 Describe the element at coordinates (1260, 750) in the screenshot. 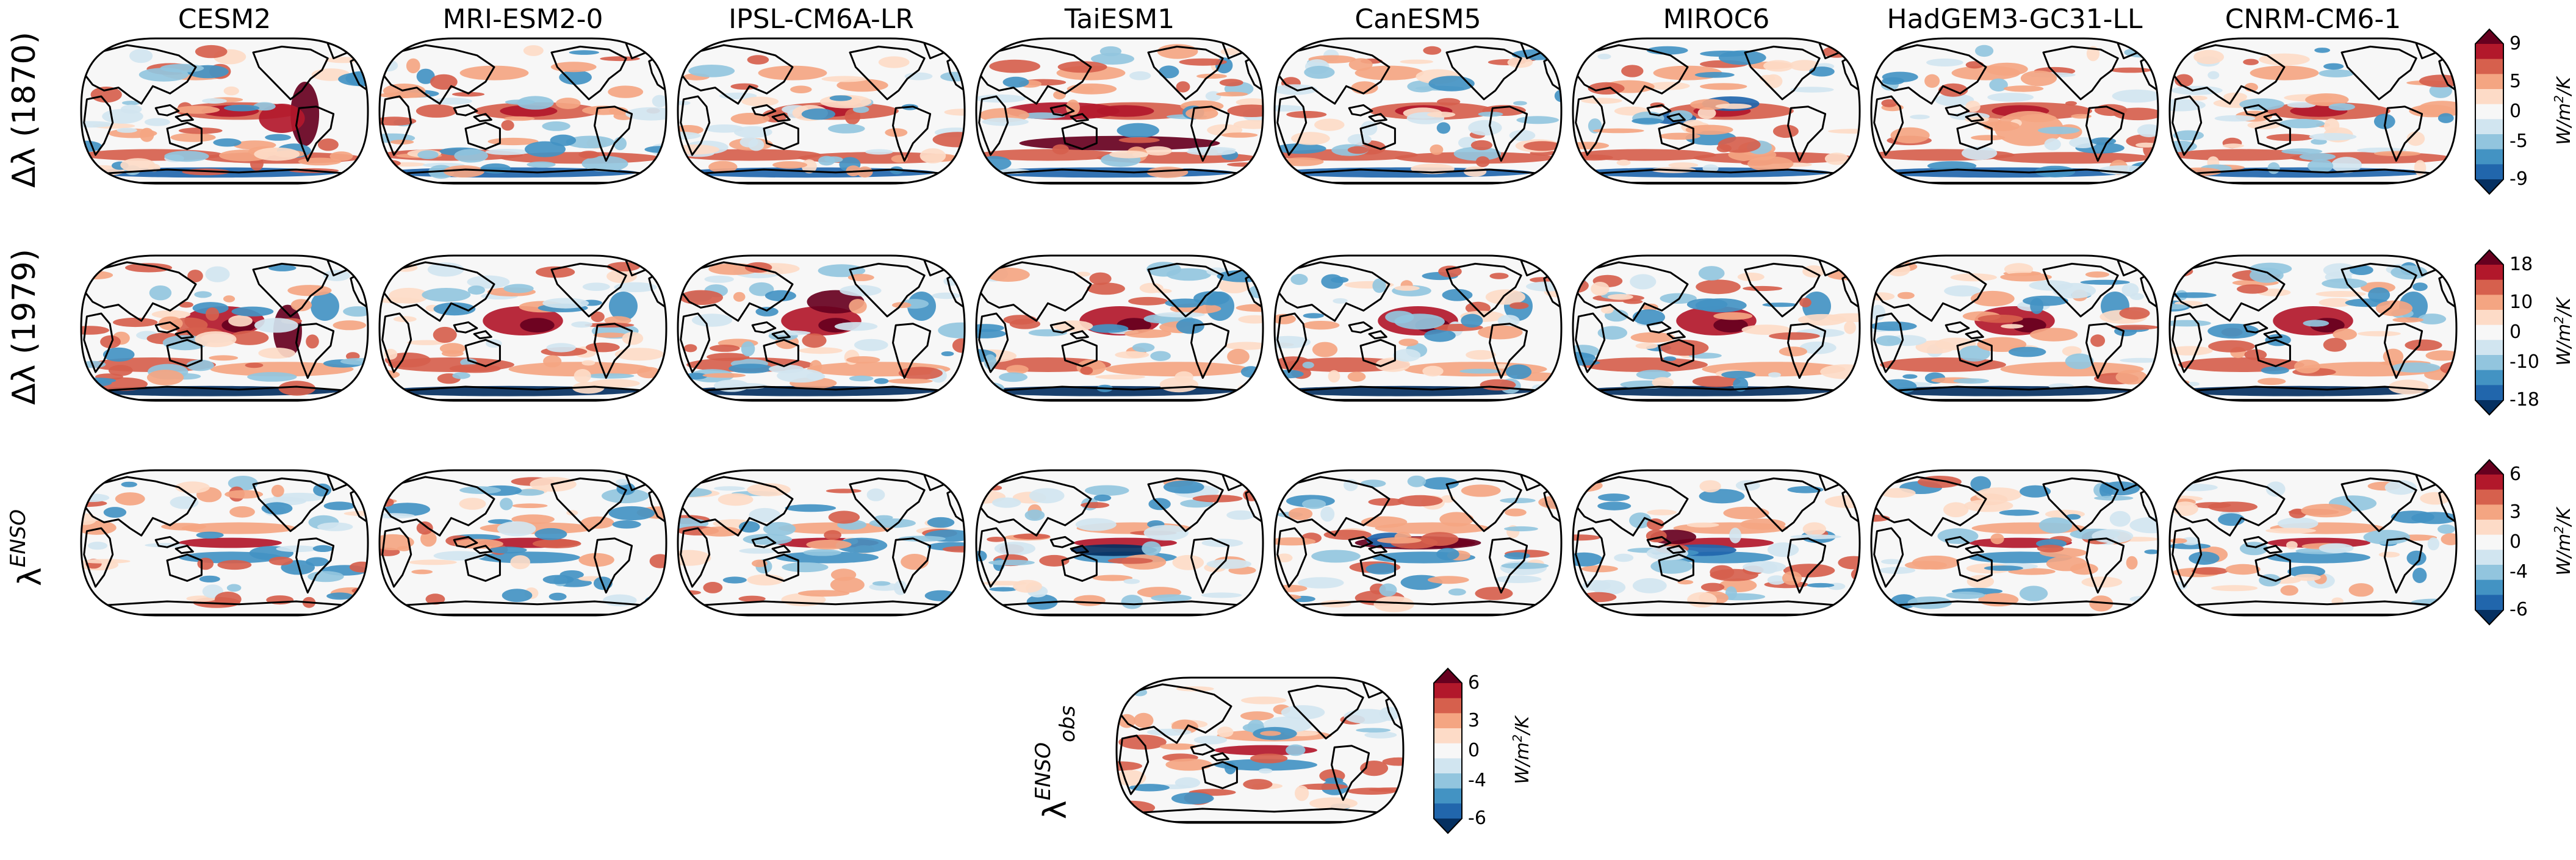

I see `map-frame` at that location.